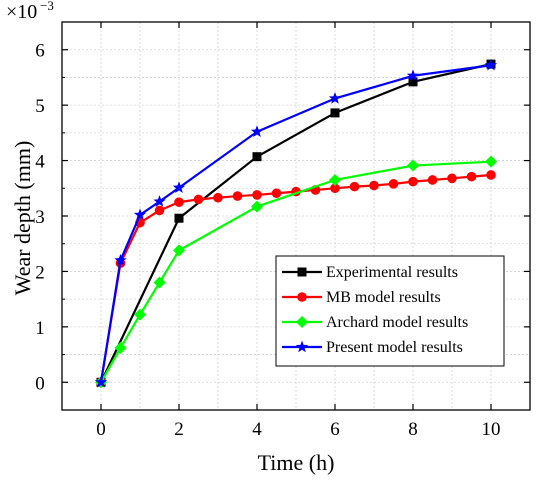 The image size is (550, 481). What do you see at coordinates (40, 328) in the screenshot?
I see `y-tick-label: 1` at bounding box center [40, 328].